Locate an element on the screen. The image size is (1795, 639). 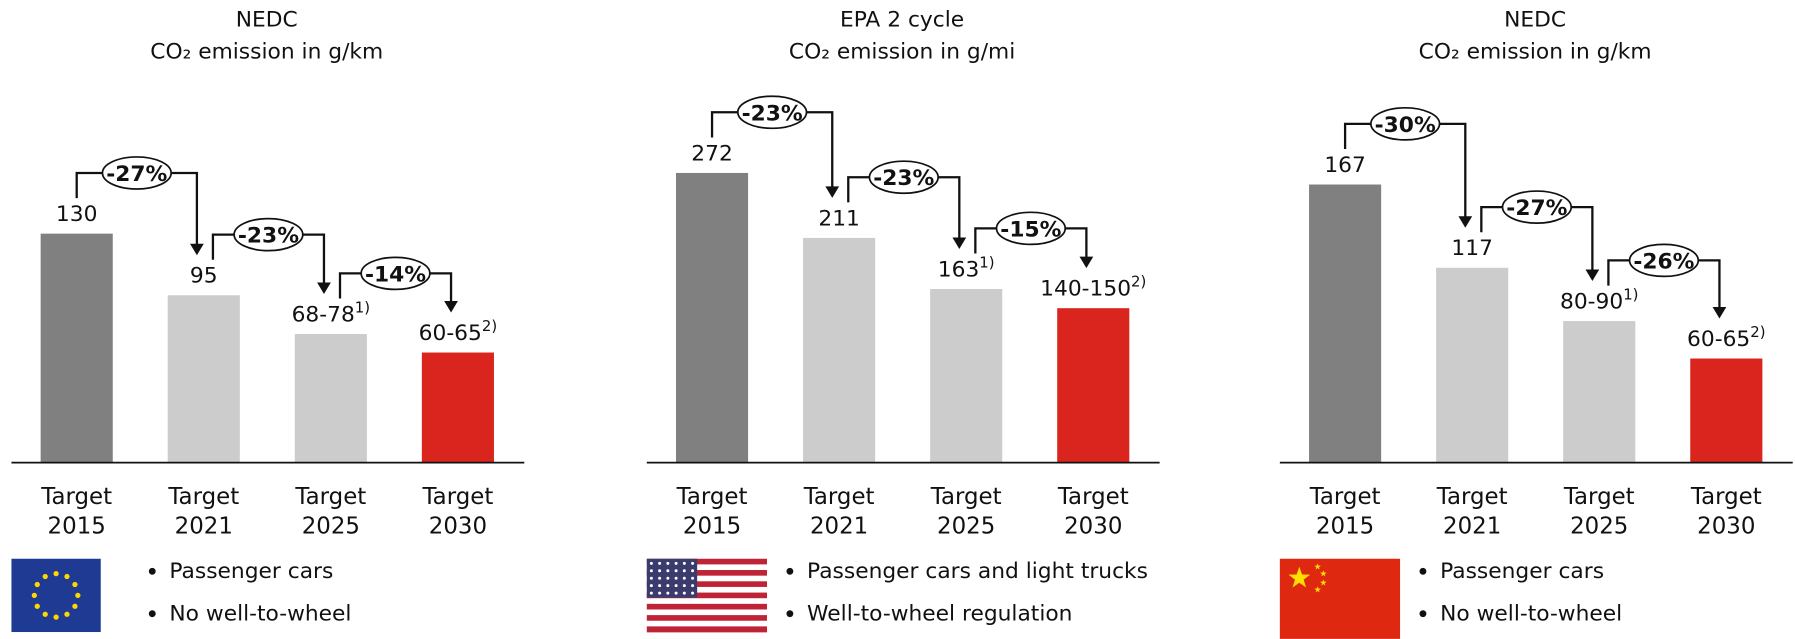
x-tick-label: Target 2021 is located at coordinates (204, 511).